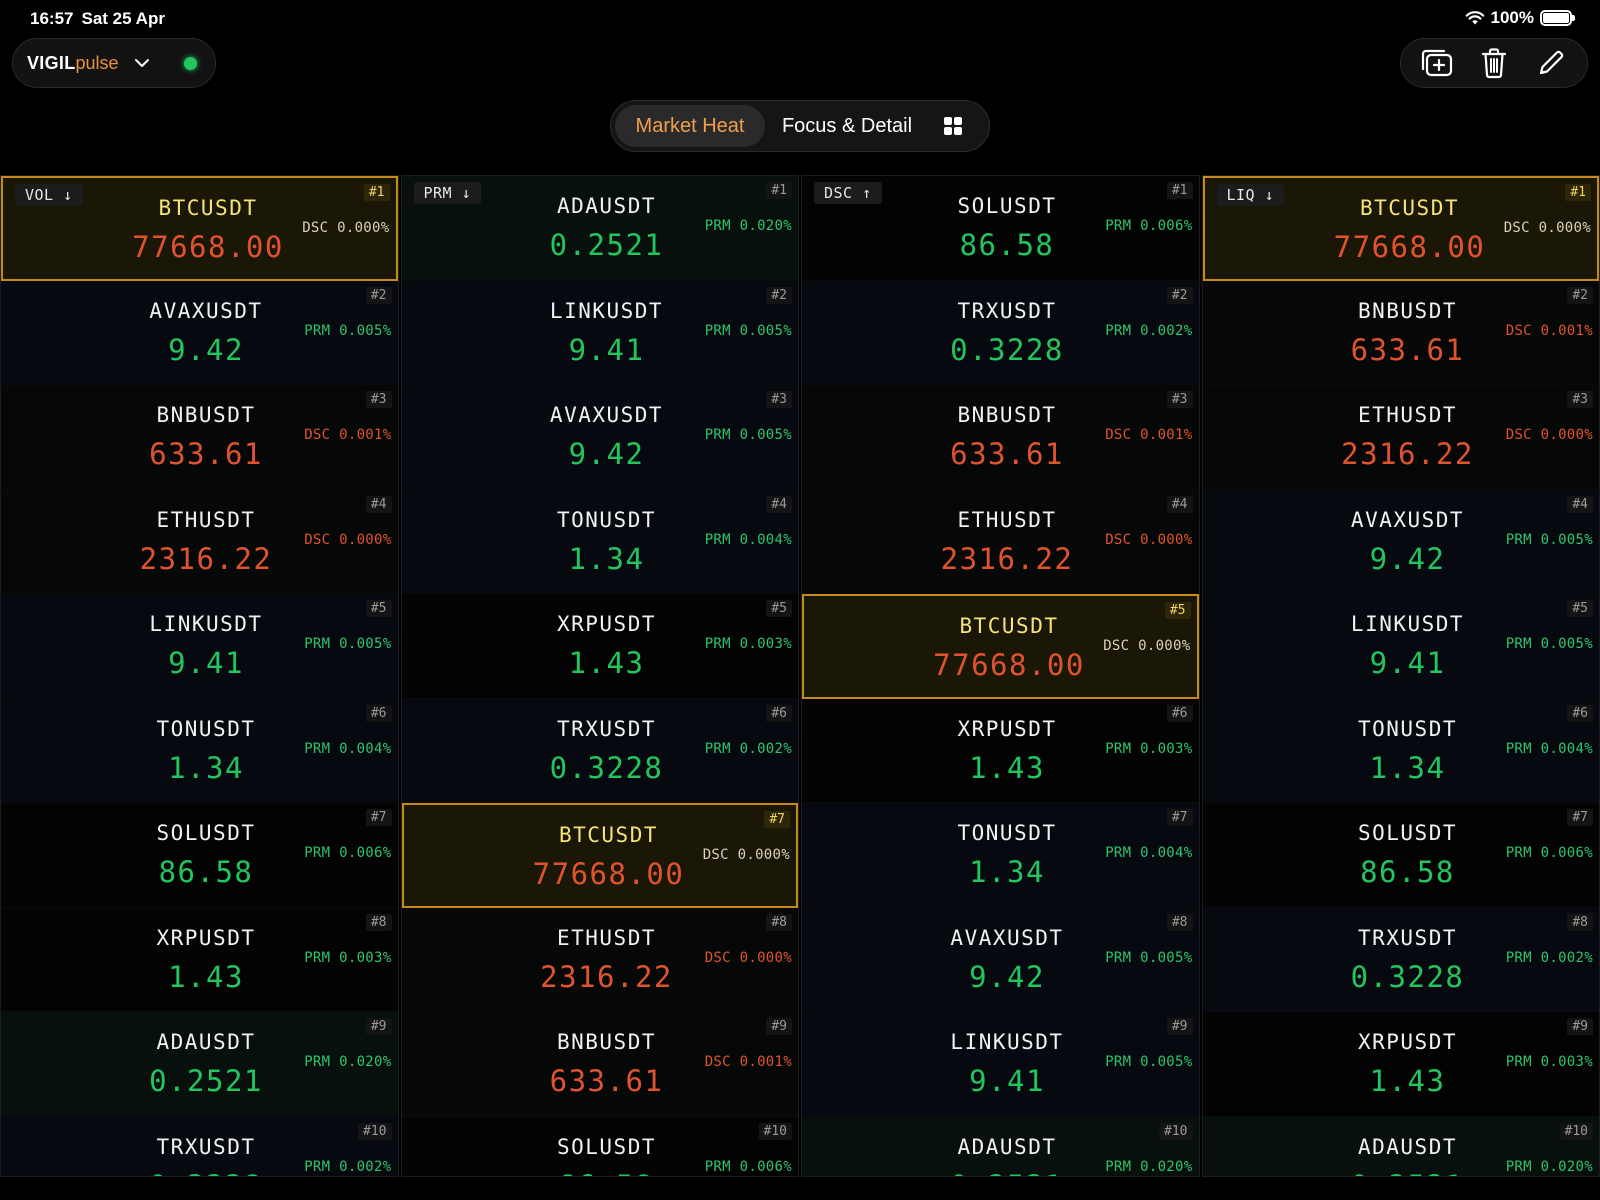 Image resolution: width=1600 pixels, height=1200 pixels. Describe the element at coordinates (599, 959) in the screenshot. I see `ticker-cell: #8 ETHUSDT 2316.22 DSC 0.000%` at that location.